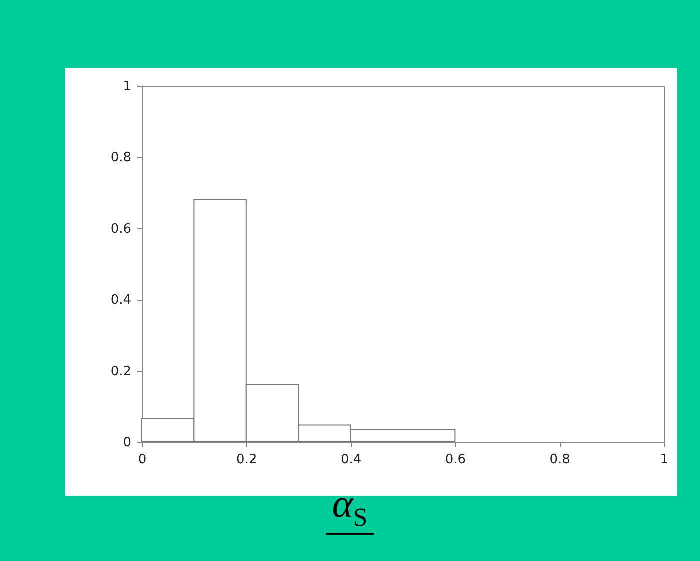 The height and width of the screenshot is (561, 700). What do you see at coordinates (121, 372) in the screenshot?
I see `y-tick-label: 0.2` at bounding box center [121, 372].